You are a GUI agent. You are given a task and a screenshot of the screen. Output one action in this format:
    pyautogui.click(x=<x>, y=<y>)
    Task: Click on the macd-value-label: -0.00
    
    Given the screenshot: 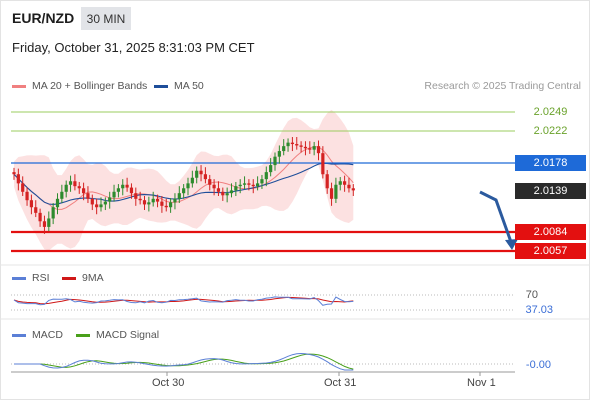 What is the action you would take?
    pyautogui.click(x=538, y=365)
    